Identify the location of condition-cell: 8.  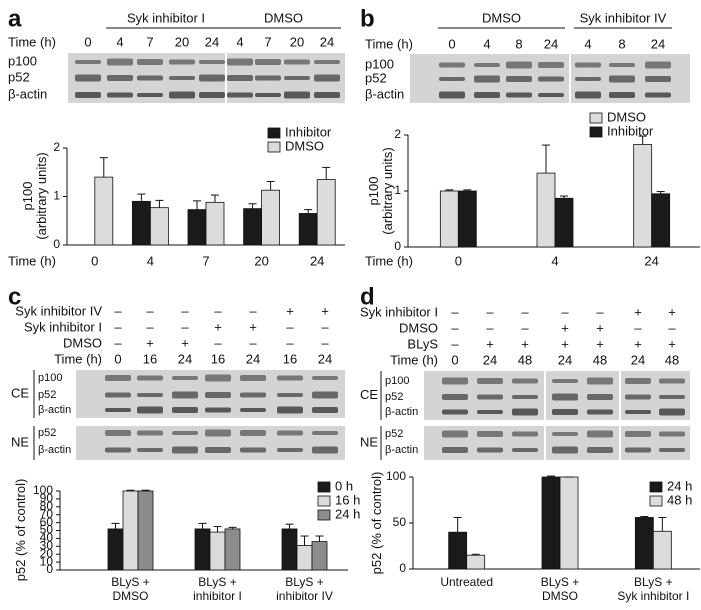
(518, 43).